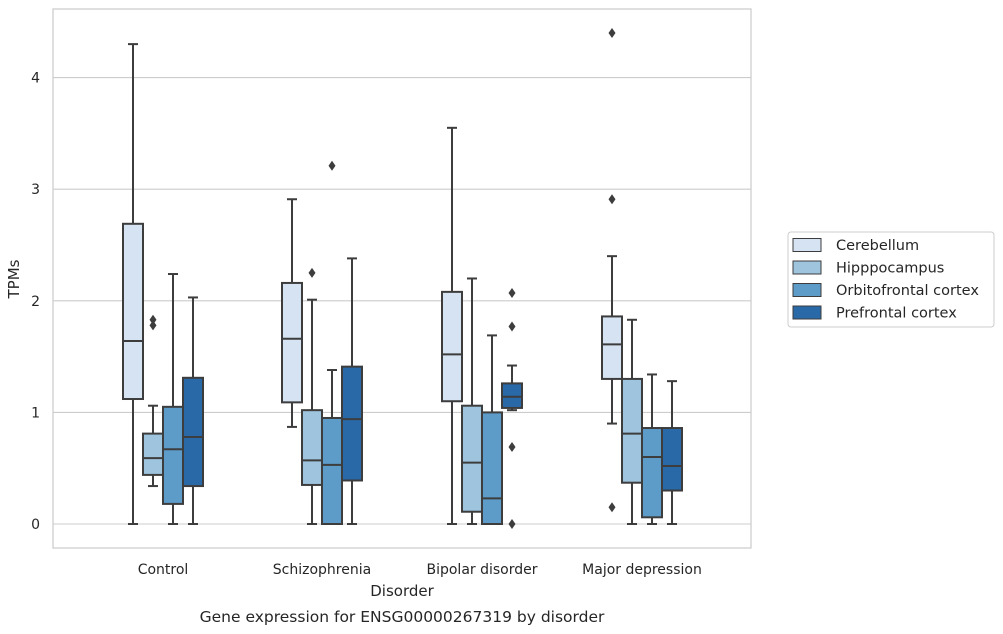 This screenshot has height=634, width=1003. I want to click on legend-label: Prefrontal cortex, so click(896, 314).